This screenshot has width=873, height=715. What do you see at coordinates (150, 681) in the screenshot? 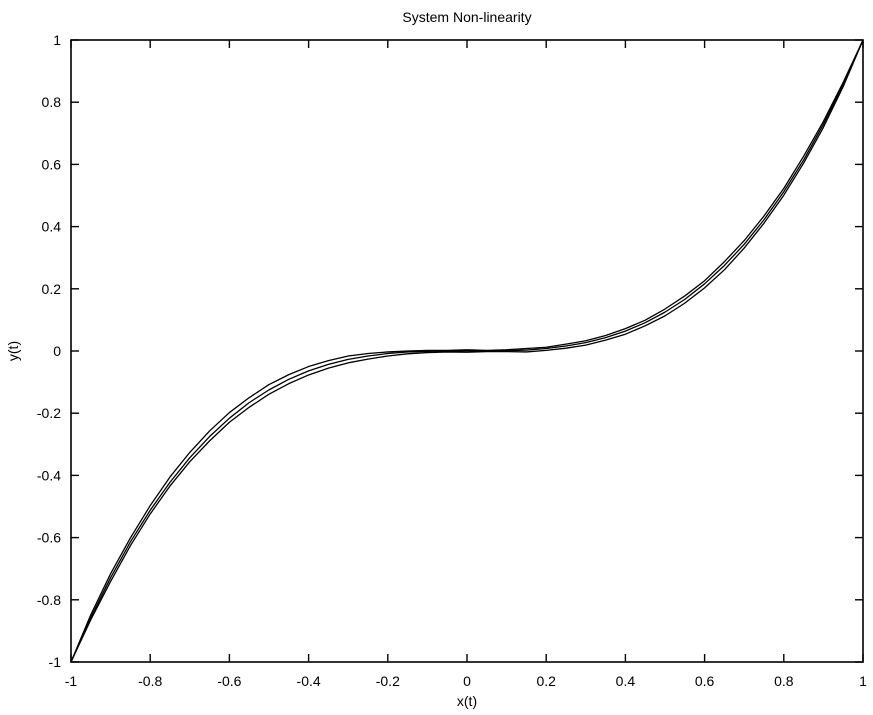
I see `x-tick-label: -0.8` at bounding box center [150, 681].